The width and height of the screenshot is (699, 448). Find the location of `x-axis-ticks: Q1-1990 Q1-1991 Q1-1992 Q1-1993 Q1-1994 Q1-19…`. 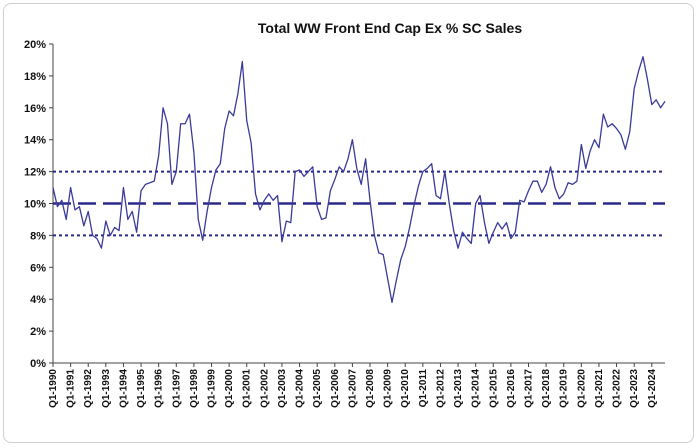

x-axis-ticks: Q1-1990 Q1-1991 Q1-1992 Q1-1993 Q1-1994 Q1-19… is located at coordinates (353, 385).